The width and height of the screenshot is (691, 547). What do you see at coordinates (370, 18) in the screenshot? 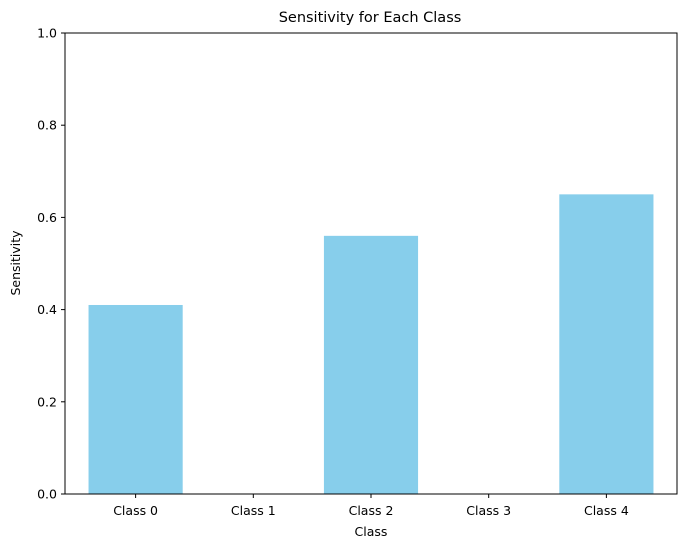
I see `chart-title: Sensitivity for Each Class` at bounding box center [370, 18].